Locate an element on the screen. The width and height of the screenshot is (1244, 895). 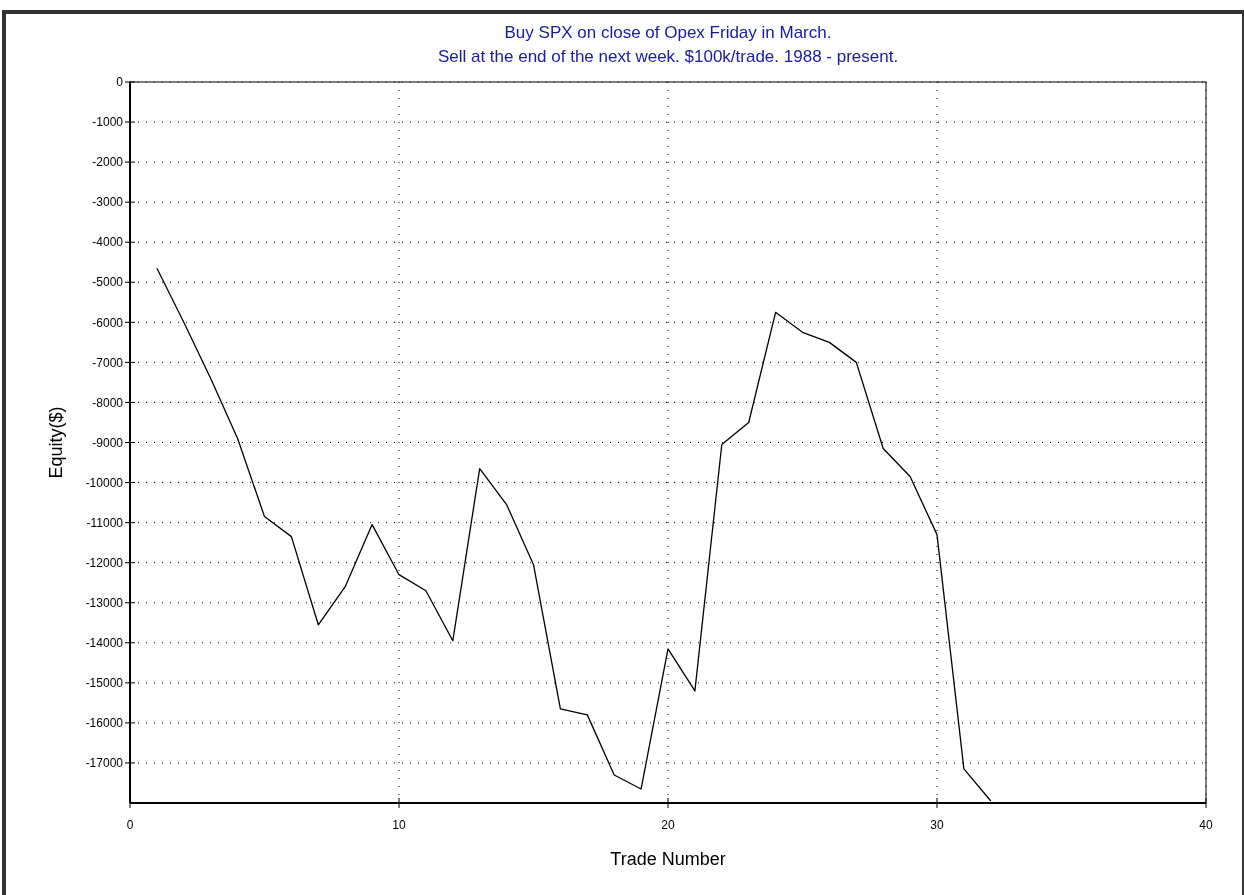
x-tick-label: 10 is located at coordinates (399, 825).